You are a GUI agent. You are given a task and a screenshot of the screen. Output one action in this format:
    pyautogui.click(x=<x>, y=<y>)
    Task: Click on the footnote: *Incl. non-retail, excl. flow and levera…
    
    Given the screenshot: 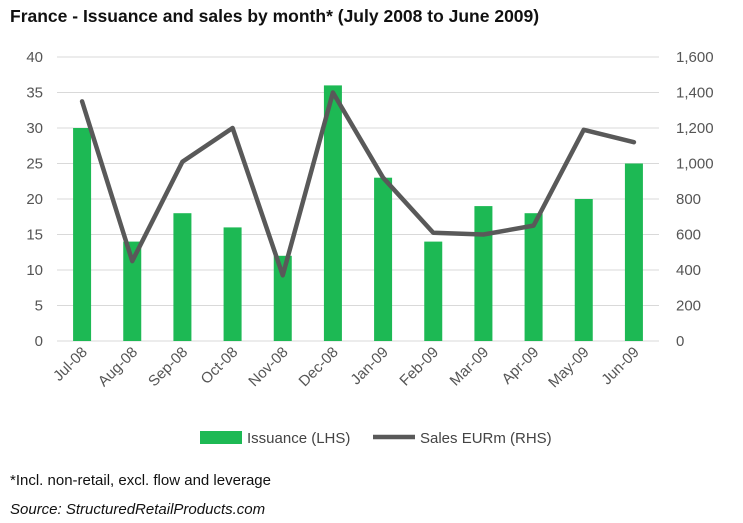 What is the action you would take?
    pyautogui.click(x=140, y=480)
    